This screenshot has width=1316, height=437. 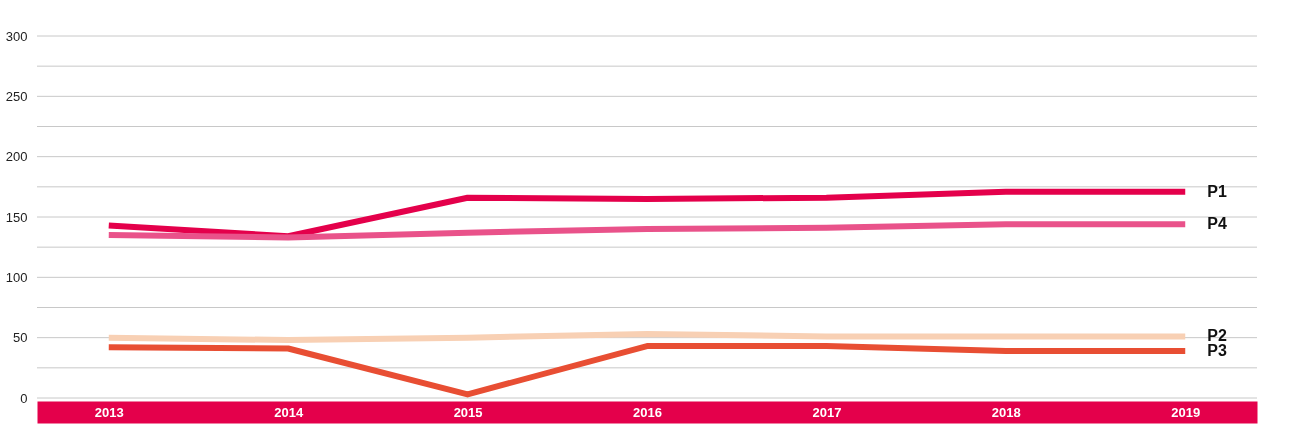 I want to click on x-tick-label: 2019, so click(x=1186, y=412).